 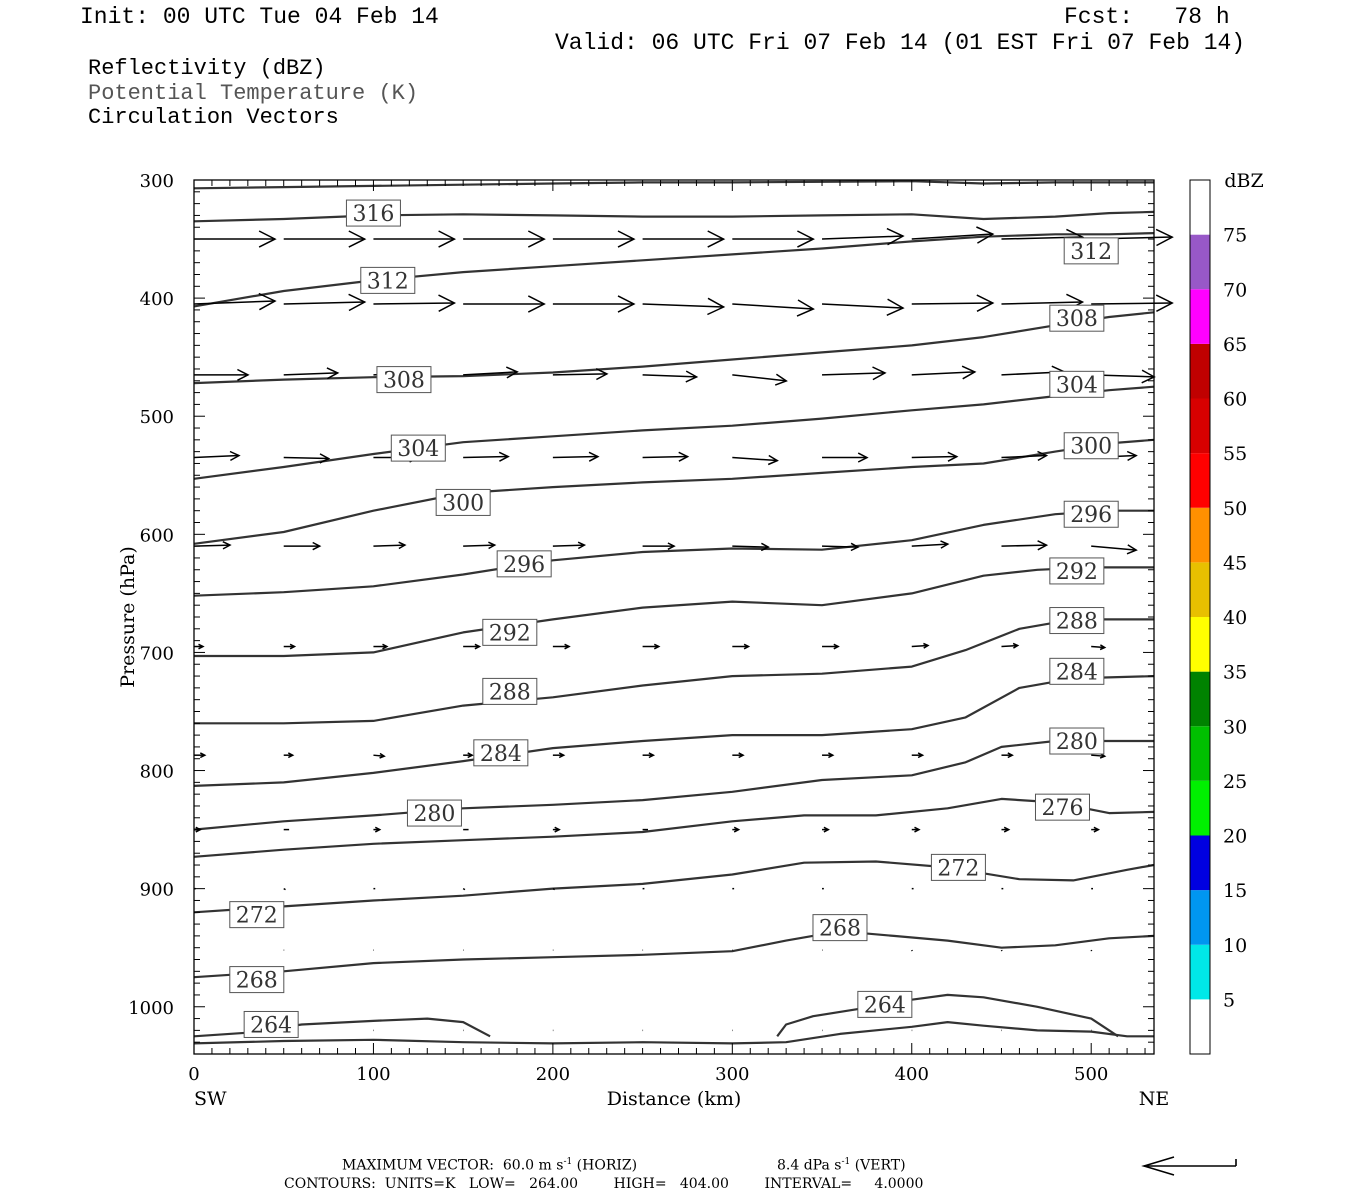 What do you see at coordinates (1235, 563) in the screenshot?
I see `colorbar-tick-label: 45` at bounding box center [1235, 563].